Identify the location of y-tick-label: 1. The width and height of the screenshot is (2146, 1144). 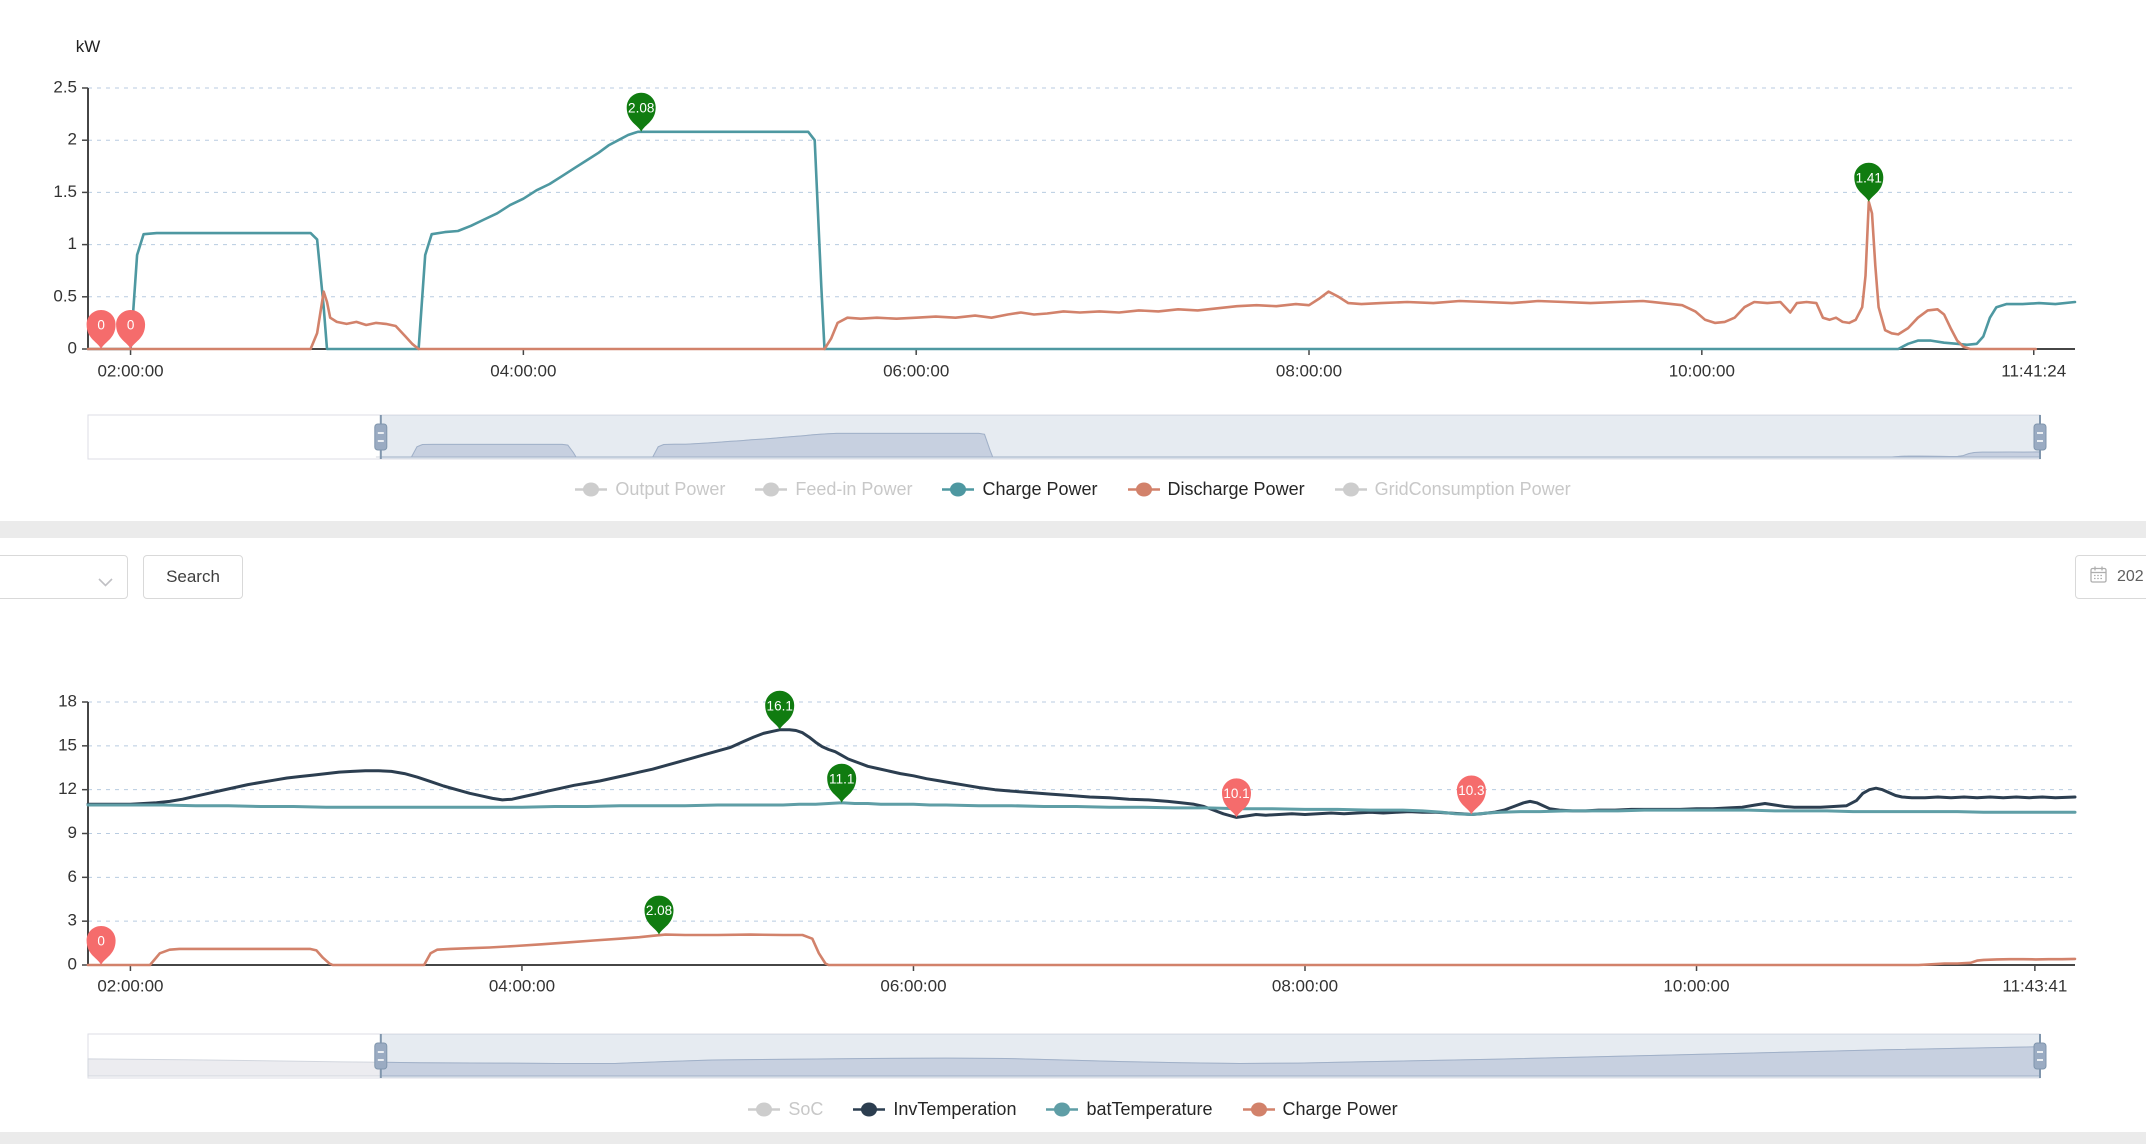
(72, 243).